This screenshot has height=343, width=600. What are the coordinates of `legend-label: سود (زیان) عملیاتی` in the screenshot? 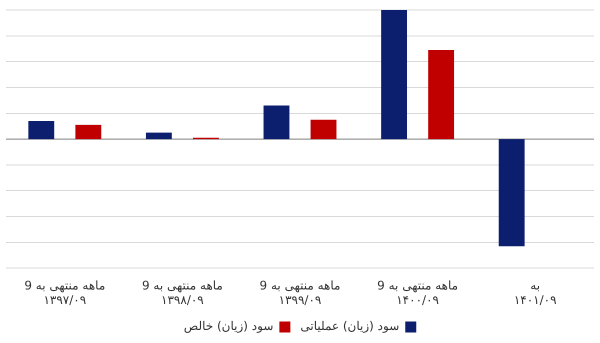 It's located at (350, 326).